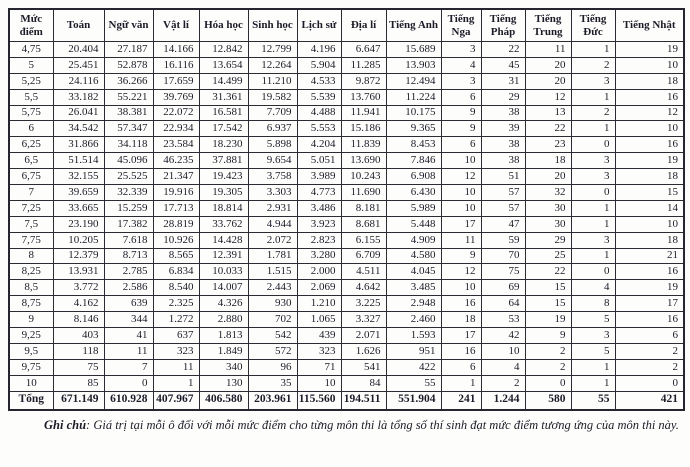  I want to click on count-cell: 35, so click(272, 383).